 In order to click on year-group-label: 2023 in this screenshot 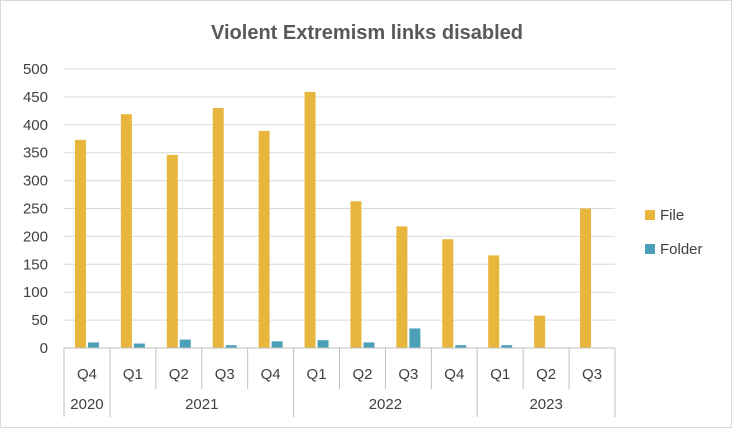, I will do `click(545, 404)`.